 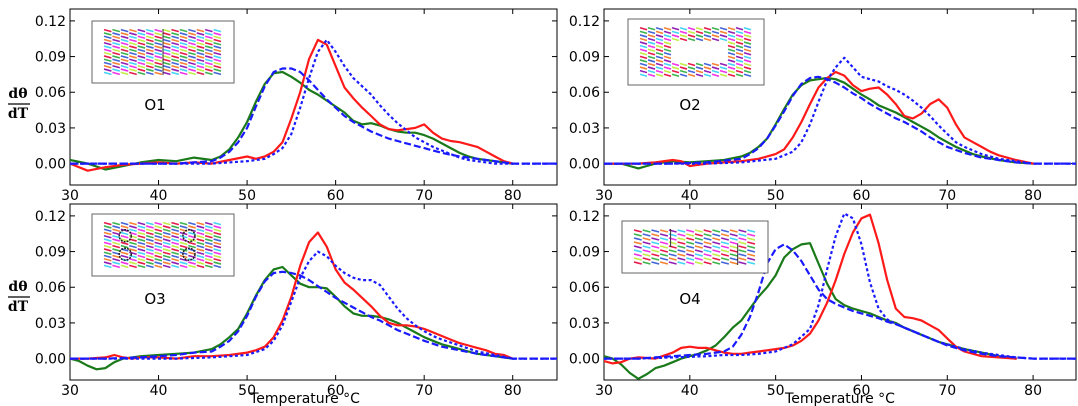 What do you see at coordinates (304, 398) in the screenshot?
I see `x-axis-label-left: Temperature °C` at bounding box center [304, 398].